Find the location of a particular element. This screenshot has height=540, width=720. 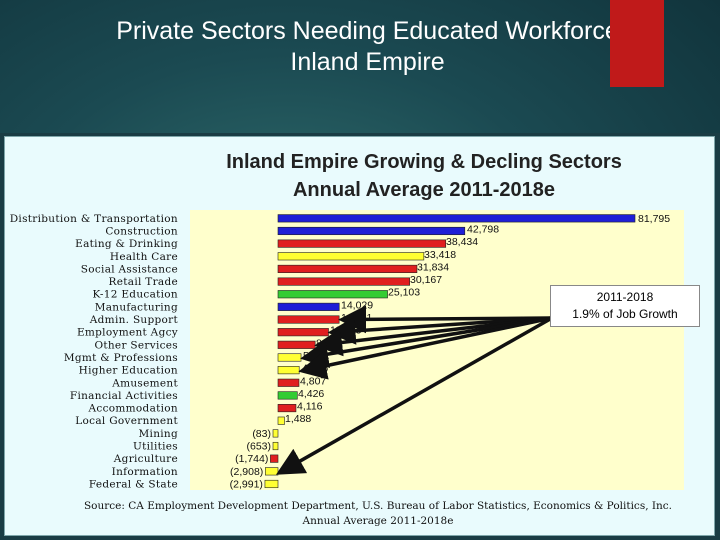

callout-line2: 1.9% of Job Growth is located at coordinates (625, 314).